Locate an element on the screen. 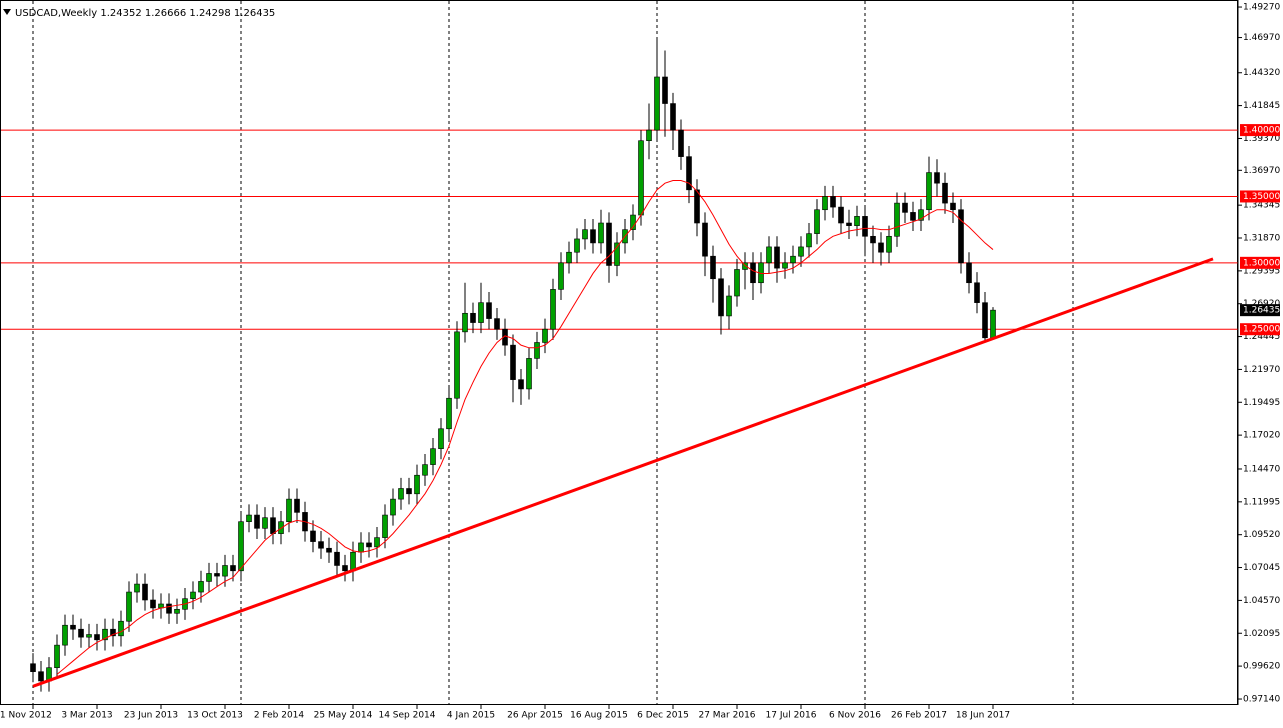 The height and width of the screenshot is (728, 1283). y-tick-label: 1.02095 is located at coordinates (1261, 634).